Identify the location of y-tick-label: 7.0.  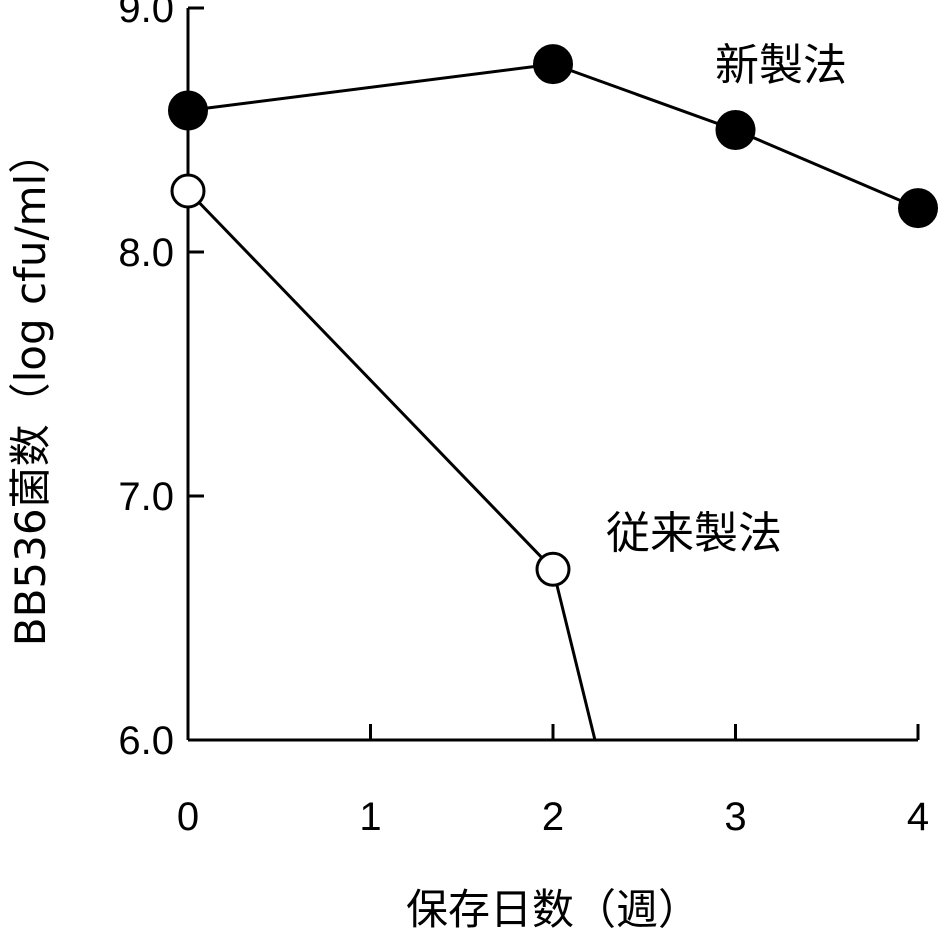
(146, 497).